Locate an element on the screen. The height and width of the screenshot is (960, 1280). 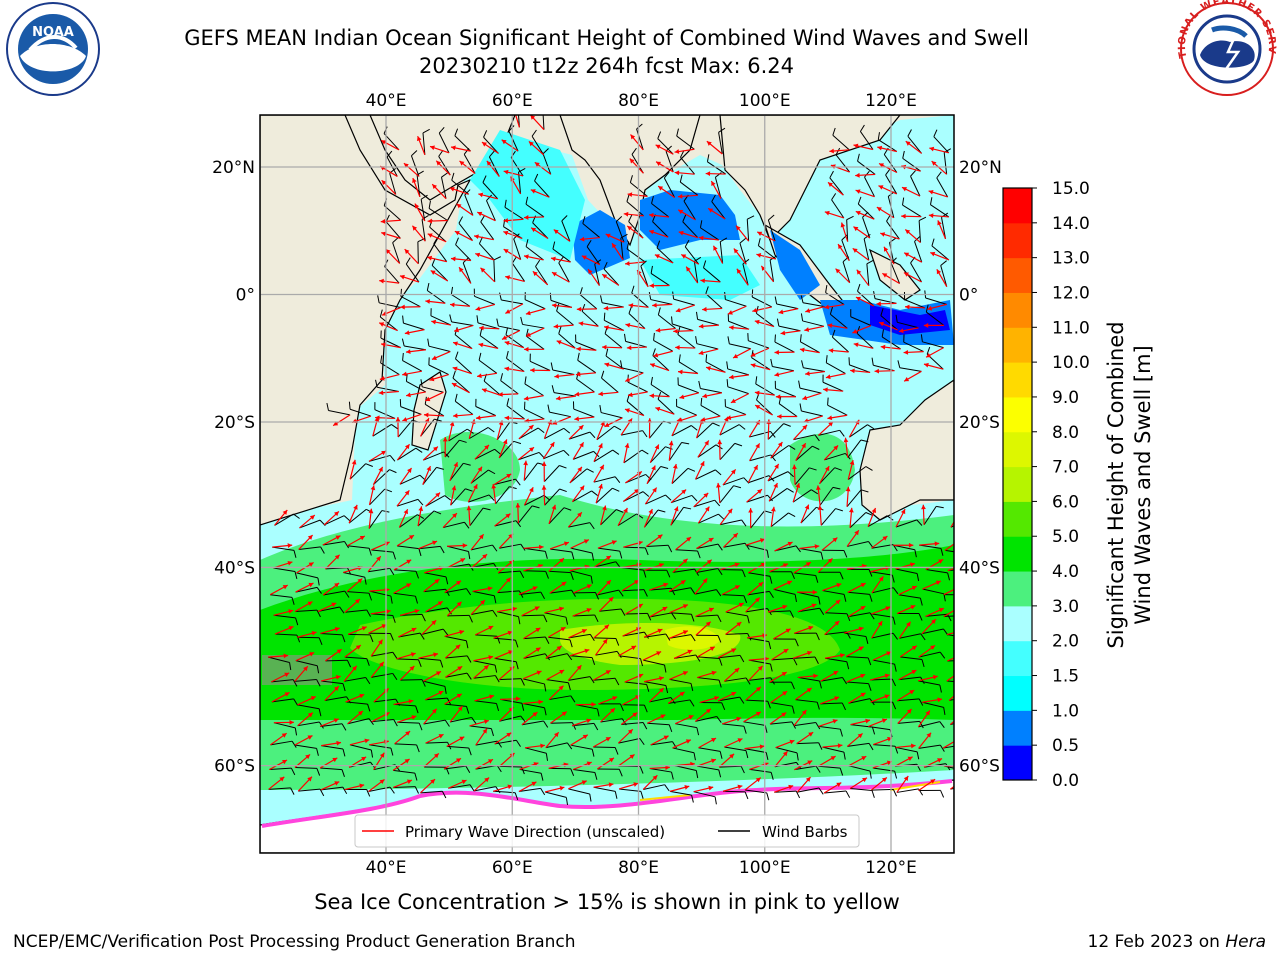
colorbar-segment is located at coordinates (1017, 449).